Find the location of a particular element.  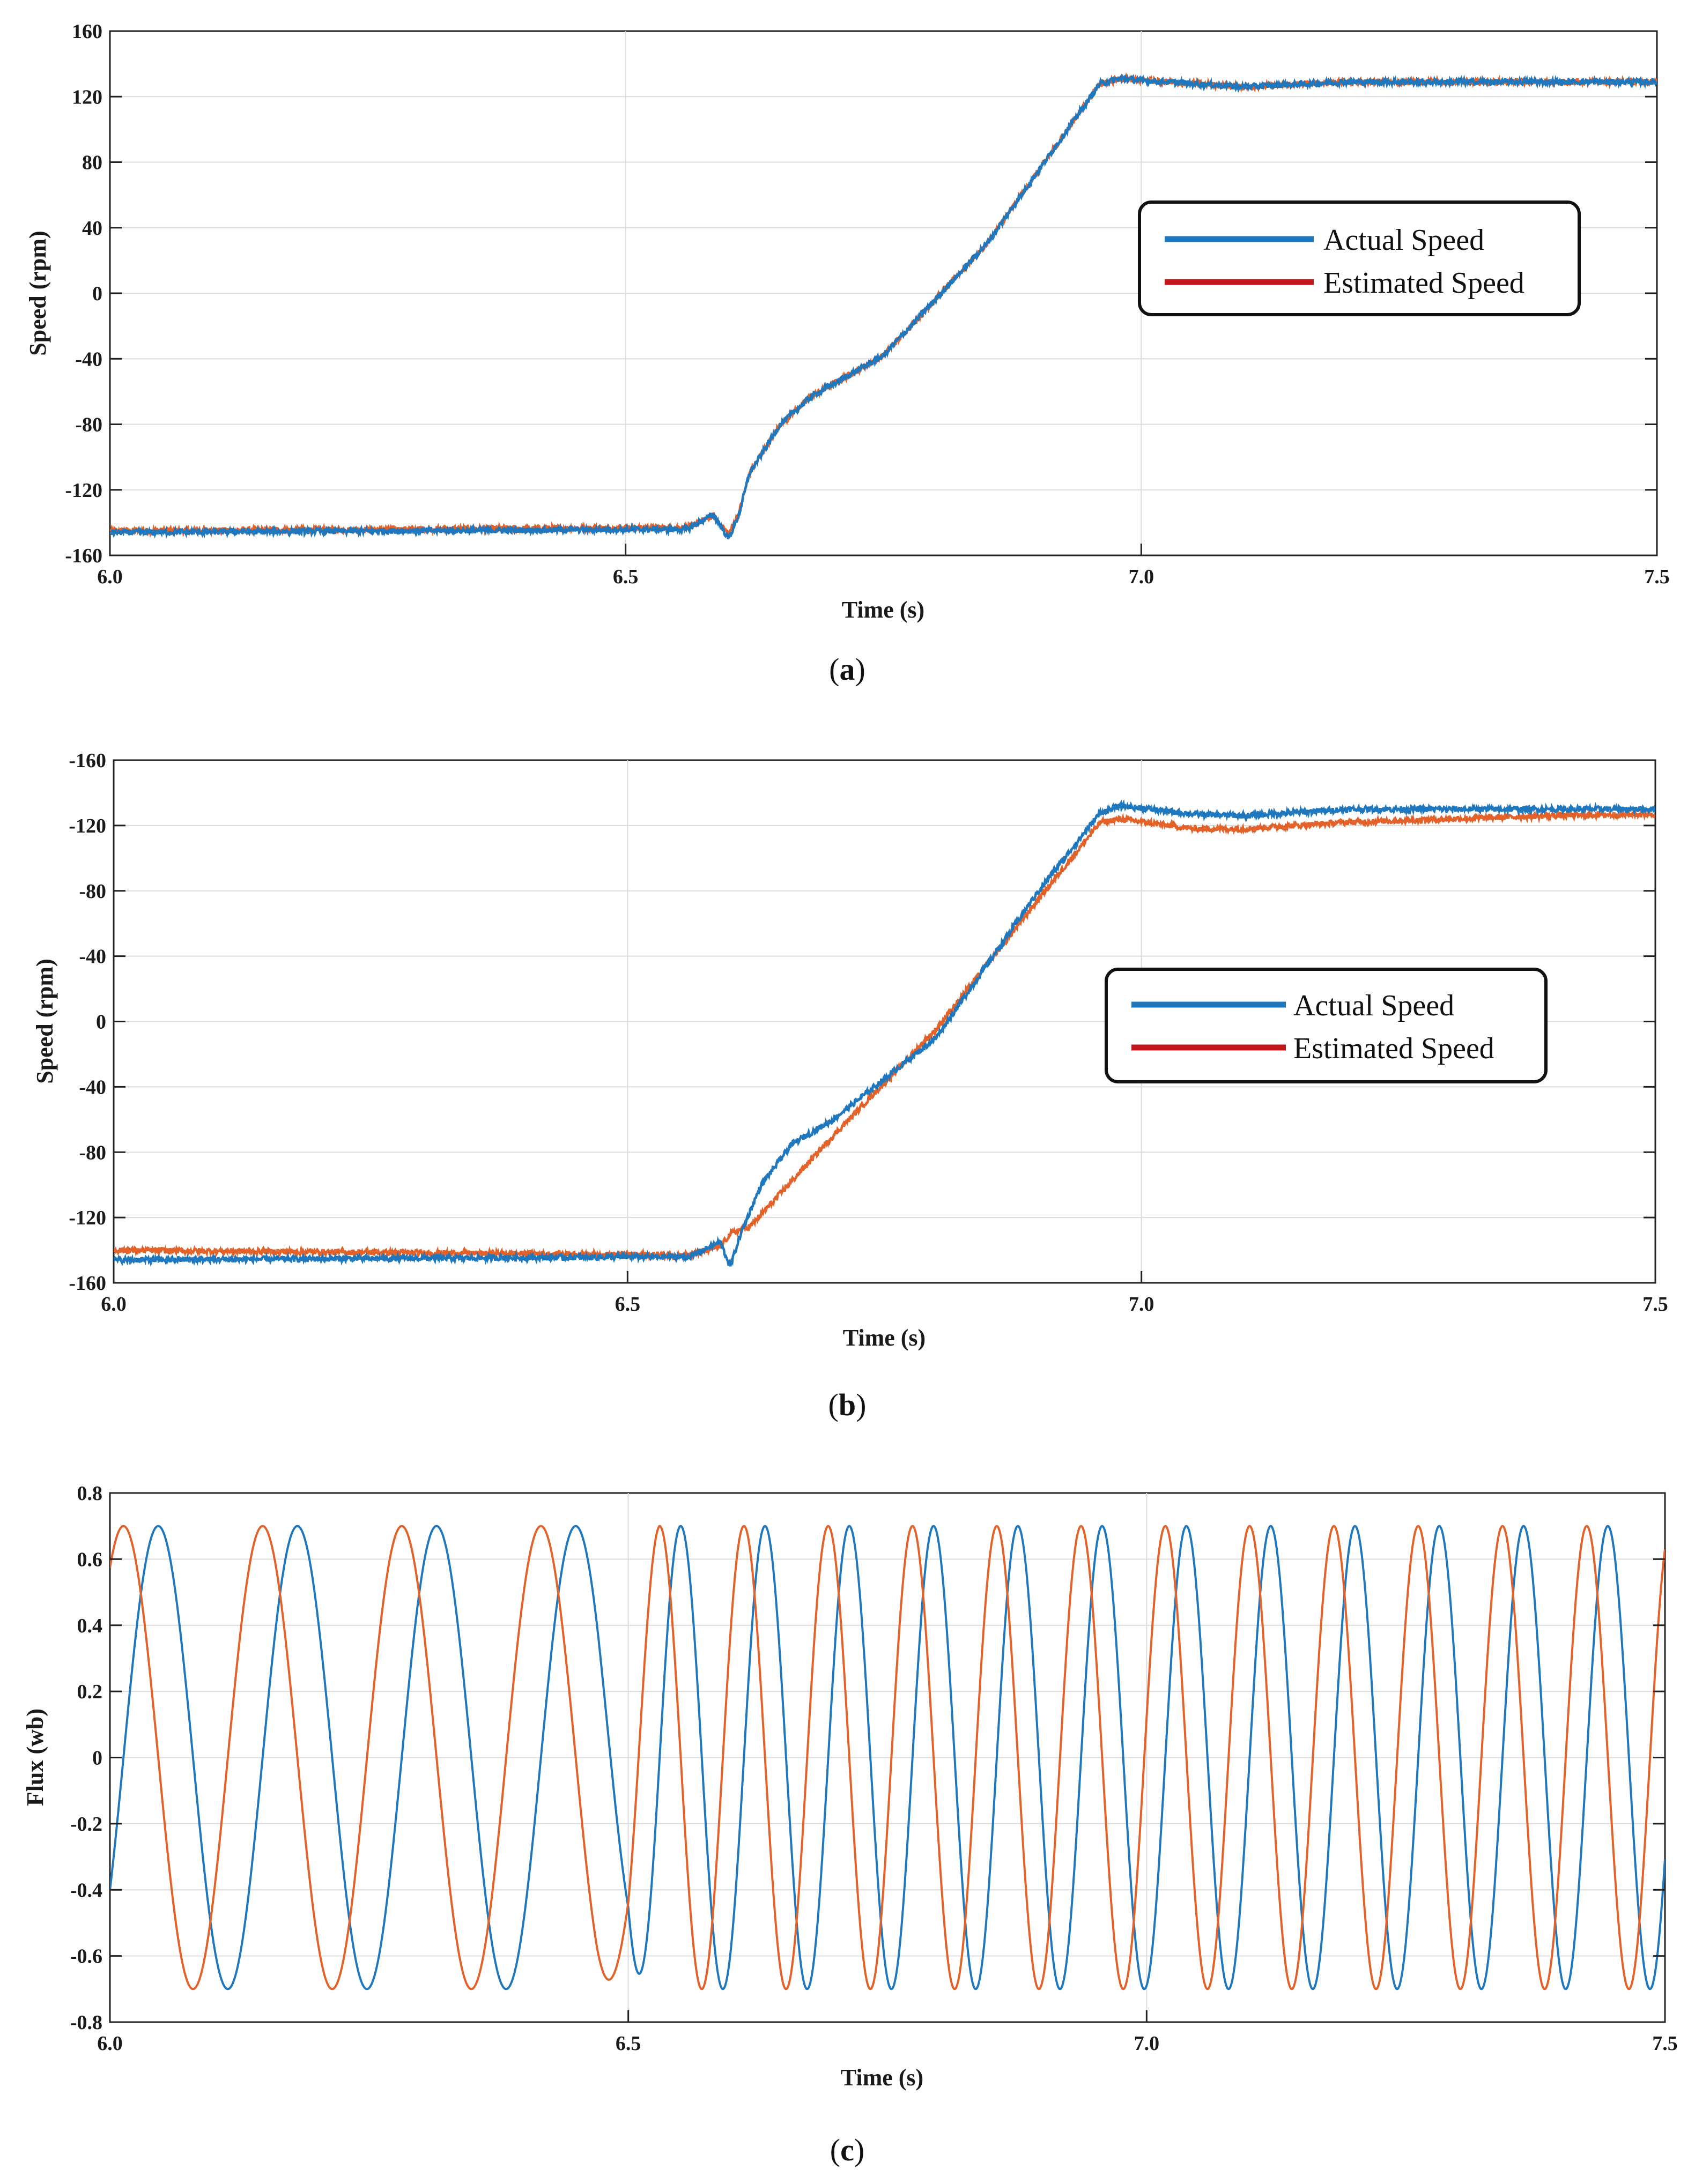

y-tick-label: 160 is located at coordinates (87, 31).